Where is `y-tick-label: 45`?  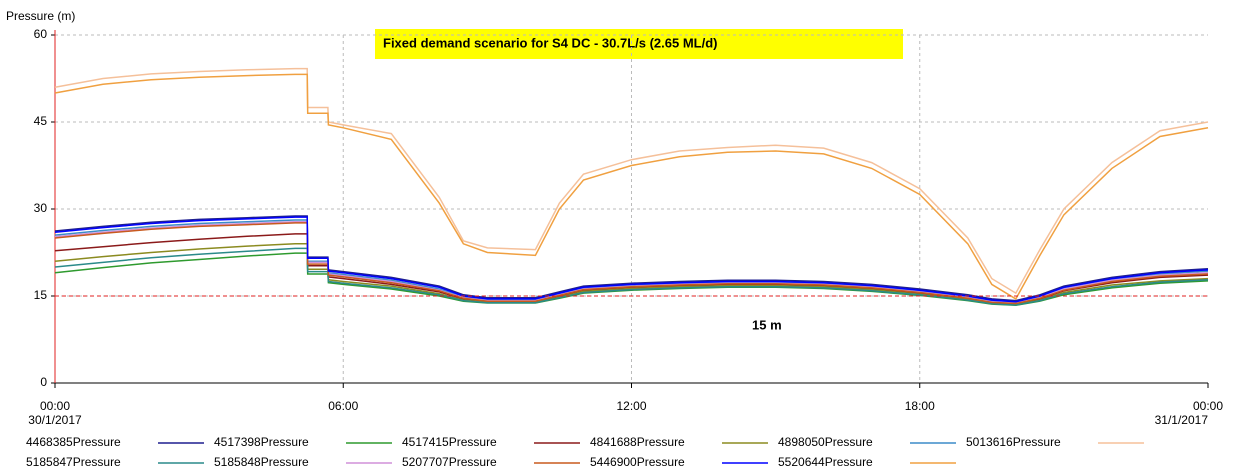 y-tick-label: 45 is located at coordinates (41, 121).